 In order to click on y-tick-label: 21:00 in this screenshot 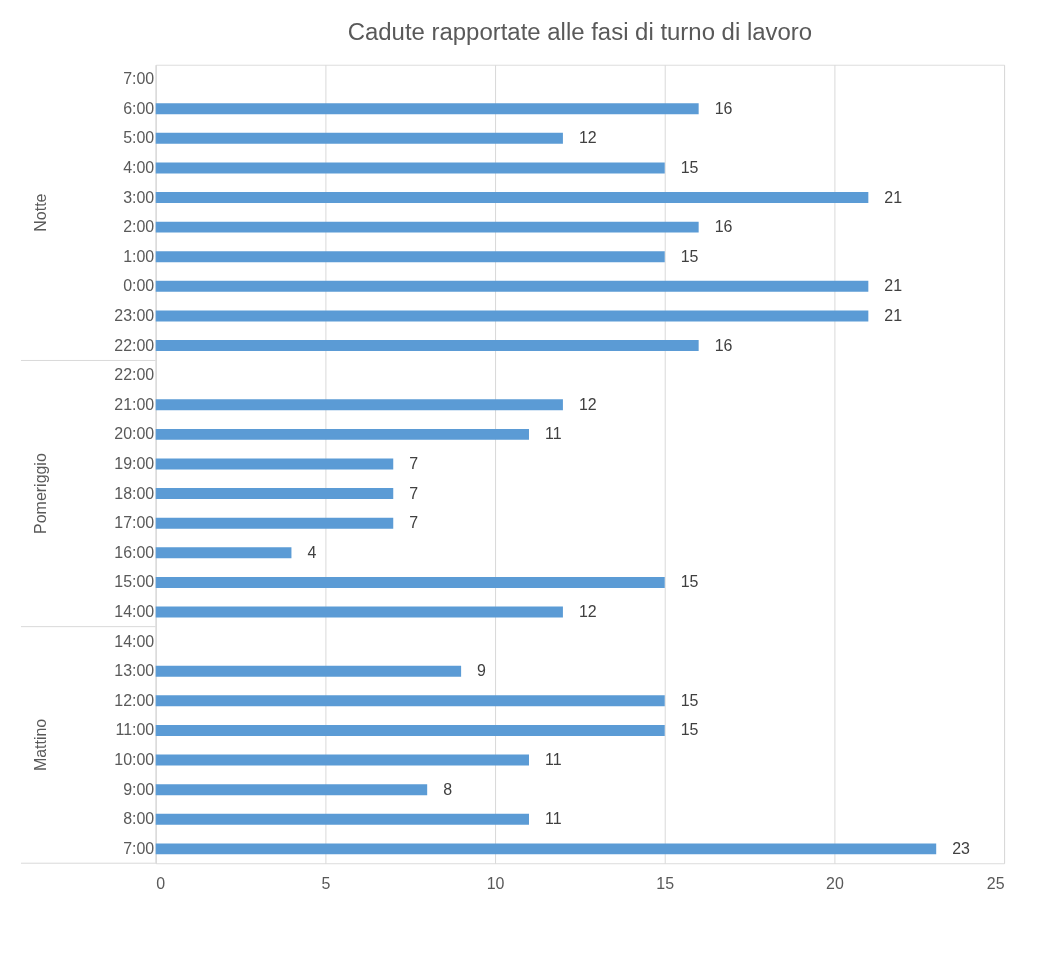, I will do `click(134, 404)`.